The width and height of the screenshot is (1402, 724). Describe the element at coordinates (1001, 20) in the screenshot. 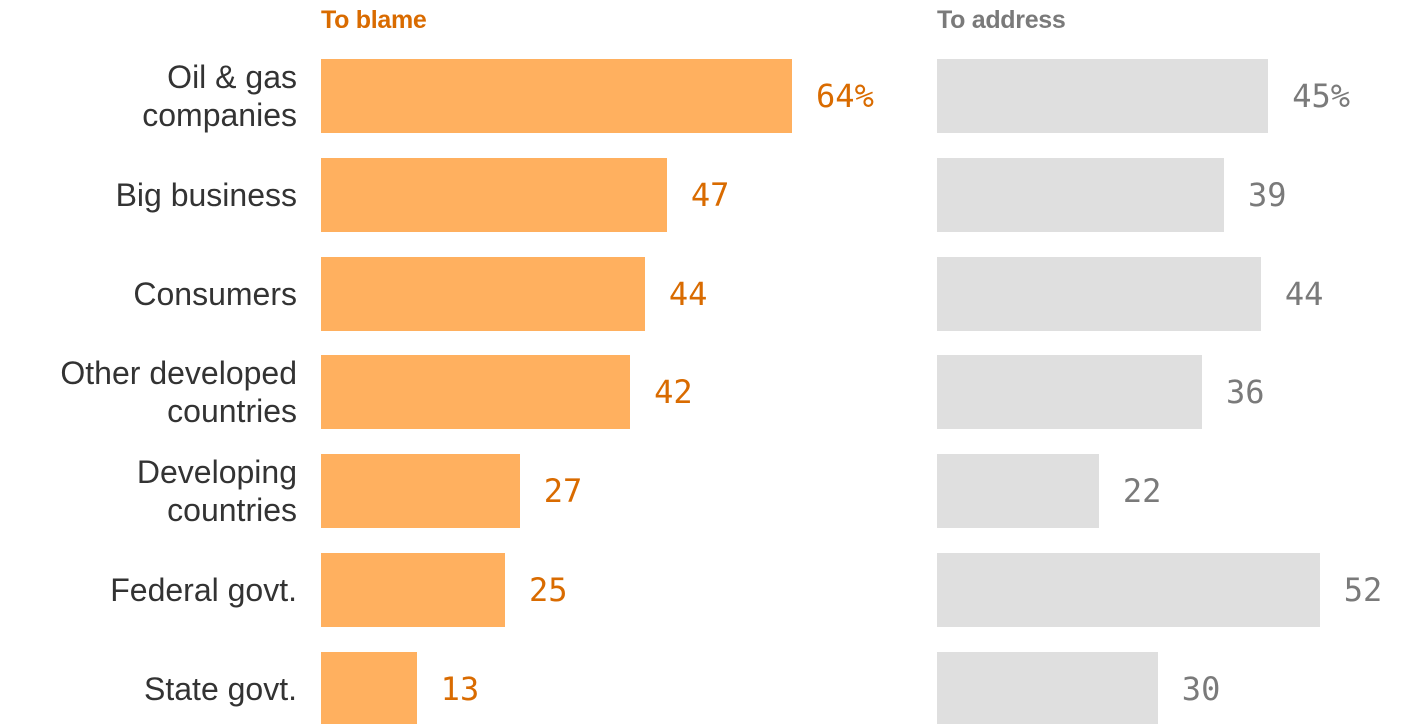

I see `panel-title-to-address: To address` at that location.